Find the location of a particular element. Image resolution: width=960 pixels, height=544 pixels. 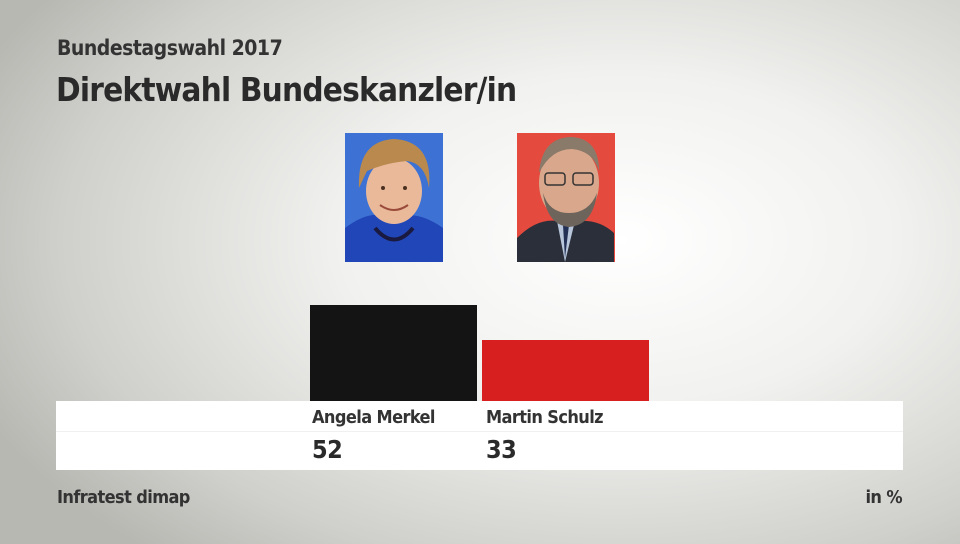

results-band is located at coordinates (479, 435).